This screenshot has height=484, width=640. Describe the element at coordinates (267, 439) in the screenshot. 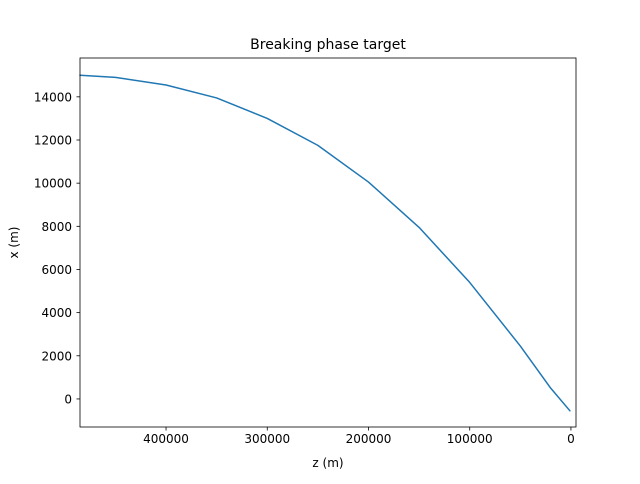

I see `x-tick-label: 300000` at that location.